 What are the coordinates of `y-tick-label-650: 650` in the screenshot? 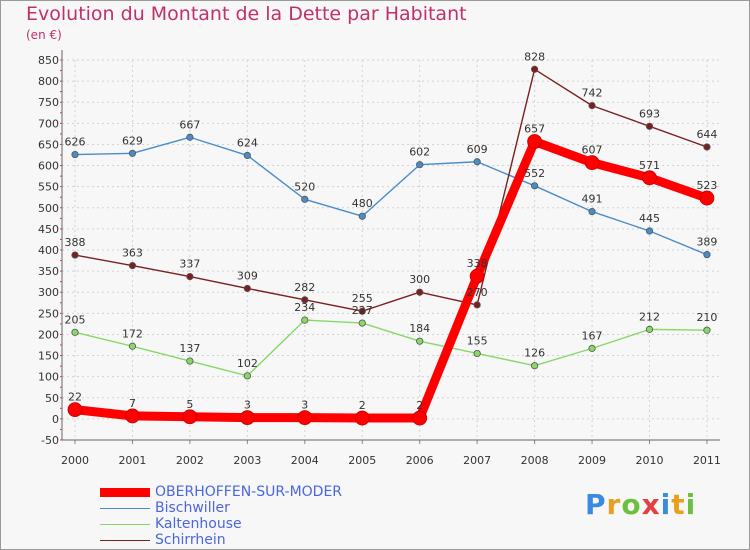 It's located at (48, 144).